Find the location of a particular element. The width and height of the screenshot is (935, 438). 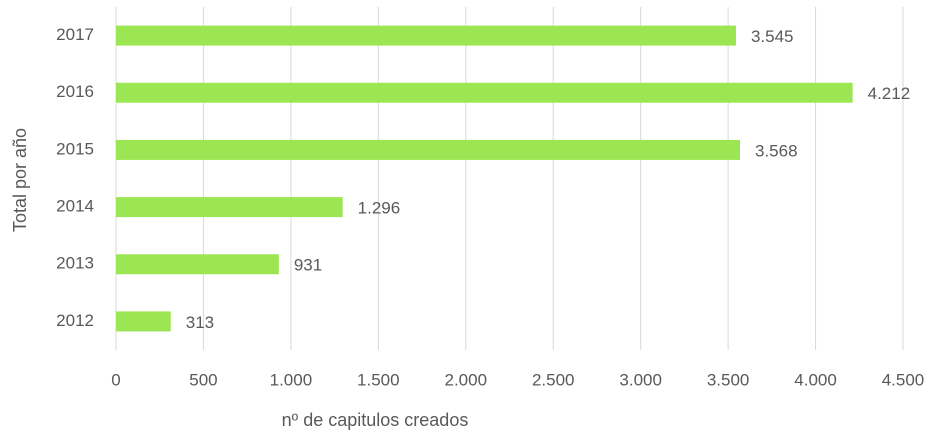

data-label: 931 is located at coordinates (308, 265).